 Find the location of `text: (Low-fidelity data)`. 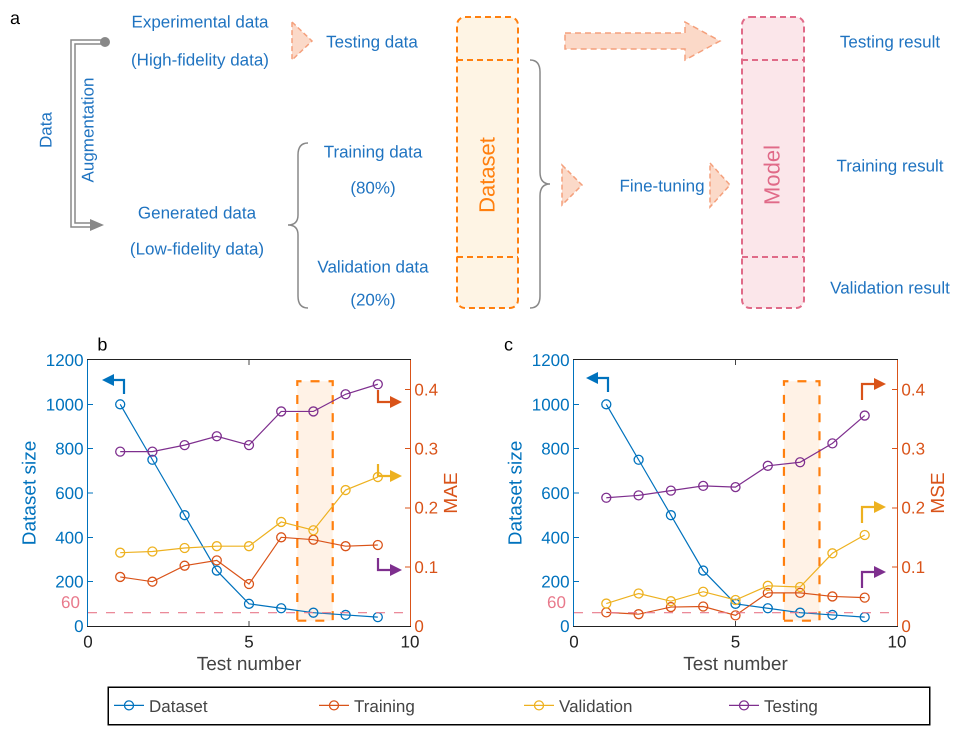

text: (Low-fidelity data) is located at coordinates (197, 249).